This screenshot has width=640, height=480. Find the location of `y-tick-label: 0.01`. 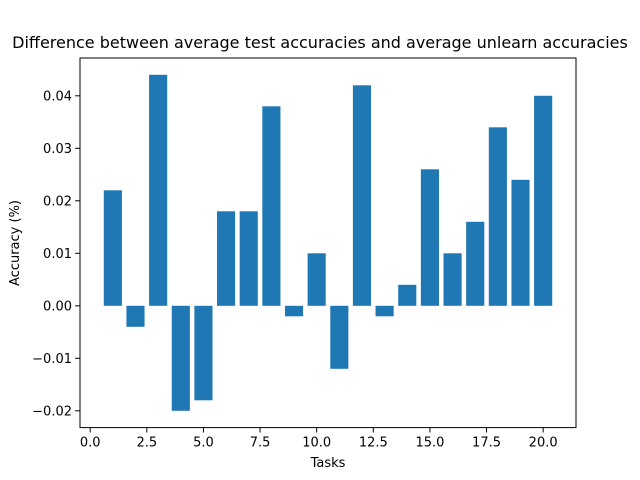

y-tick-label: 0.01 is located at coordinates (57, 254).